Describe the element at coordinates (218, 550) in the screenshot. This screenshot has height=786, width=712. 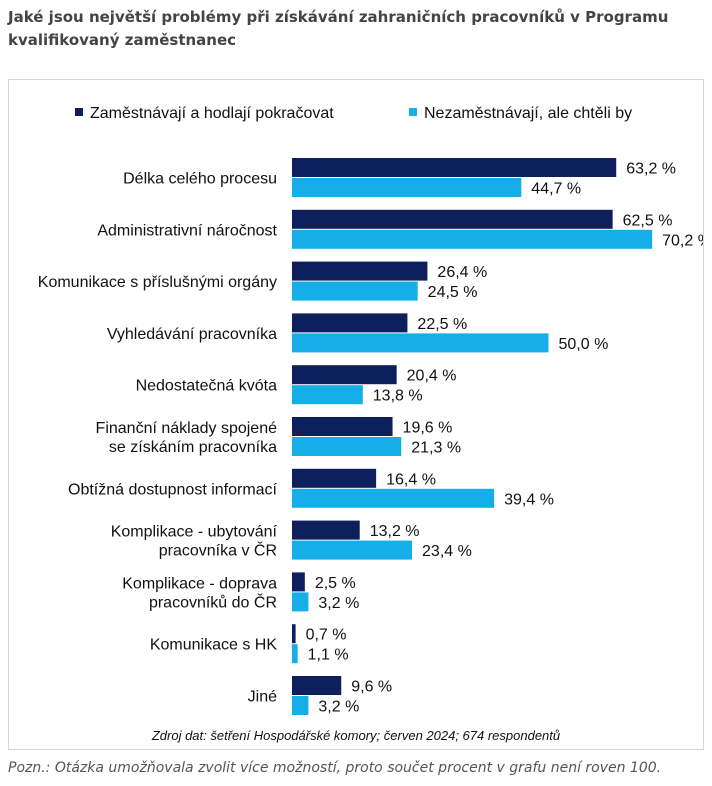
I see `category-label: pracovníka v ČR` at that location.